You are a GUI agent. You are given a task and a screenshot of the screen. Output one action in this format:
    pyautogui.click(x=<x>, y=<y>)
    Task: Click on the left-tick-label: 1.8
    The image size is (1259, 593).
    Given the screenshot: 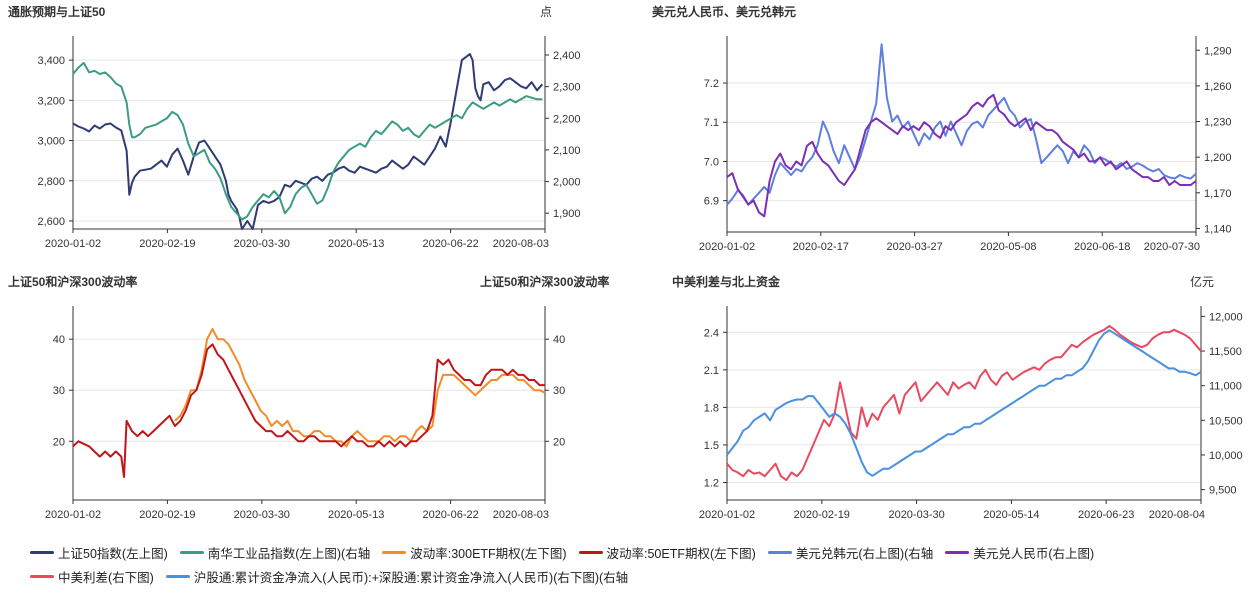 What is the action you would take?
    pyautogui.click(x=711, y=408)
    